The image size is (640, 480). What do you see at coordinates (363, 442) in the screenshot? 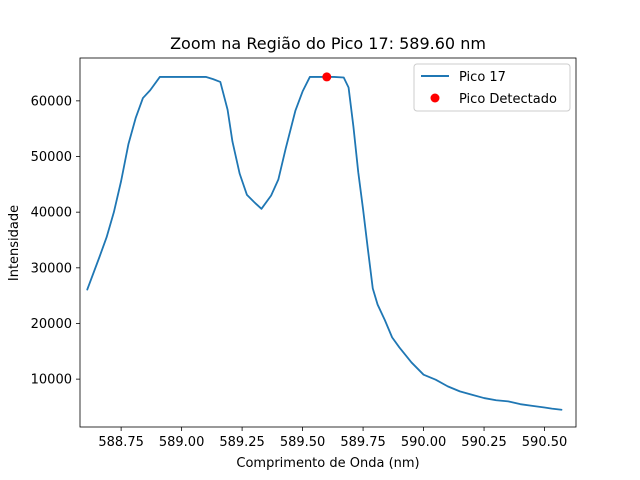
I see `x-tick-label: 589.75` at bounding box center [363, 442].